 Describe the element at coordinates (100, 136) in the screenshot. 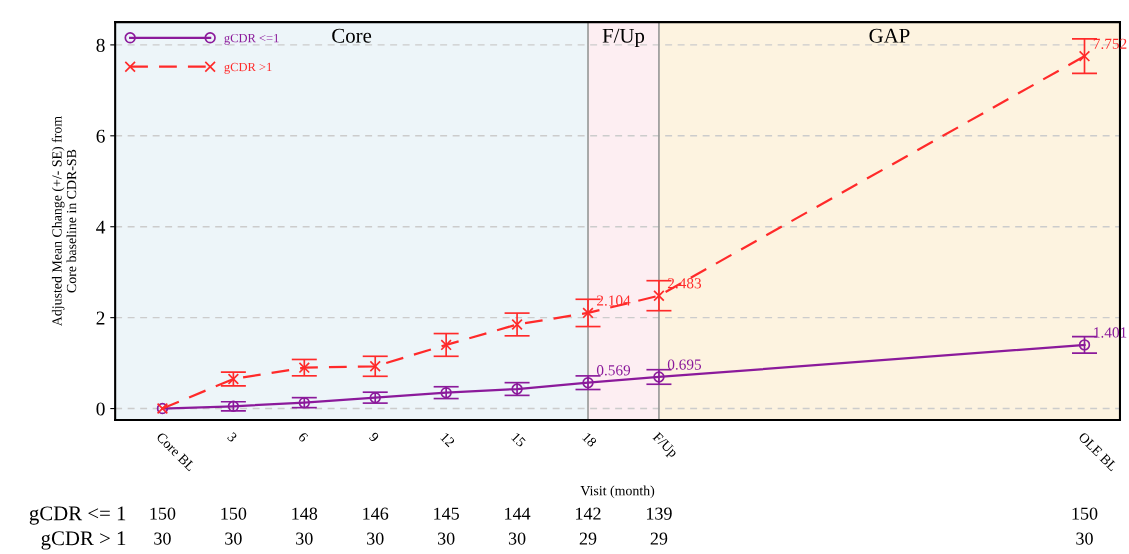

I see `y-tick-label: 6` at that location.